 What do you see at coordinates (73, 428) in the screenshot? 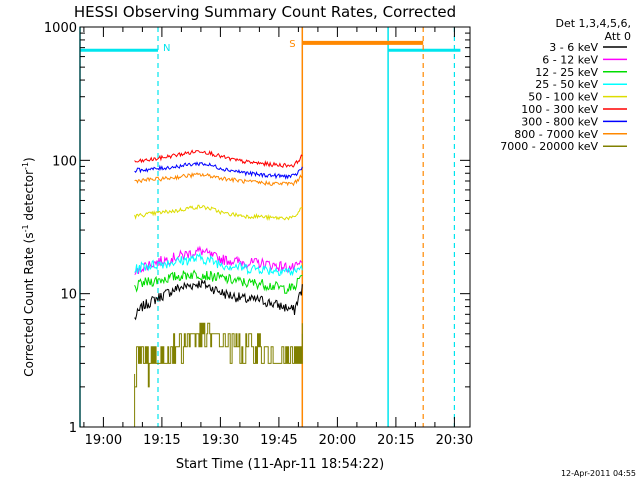
I see `y-tick-label: 1` at bounding box center [73, 428].